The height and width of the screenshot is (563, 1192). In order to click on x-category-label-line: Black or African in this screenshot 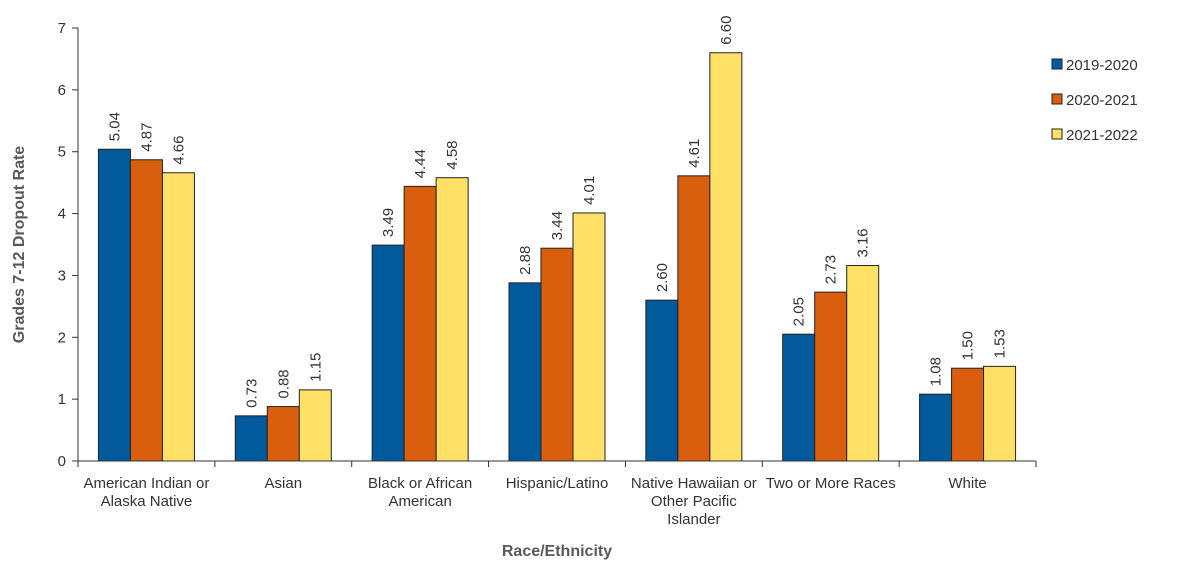, I will do `click(420, 483)`.